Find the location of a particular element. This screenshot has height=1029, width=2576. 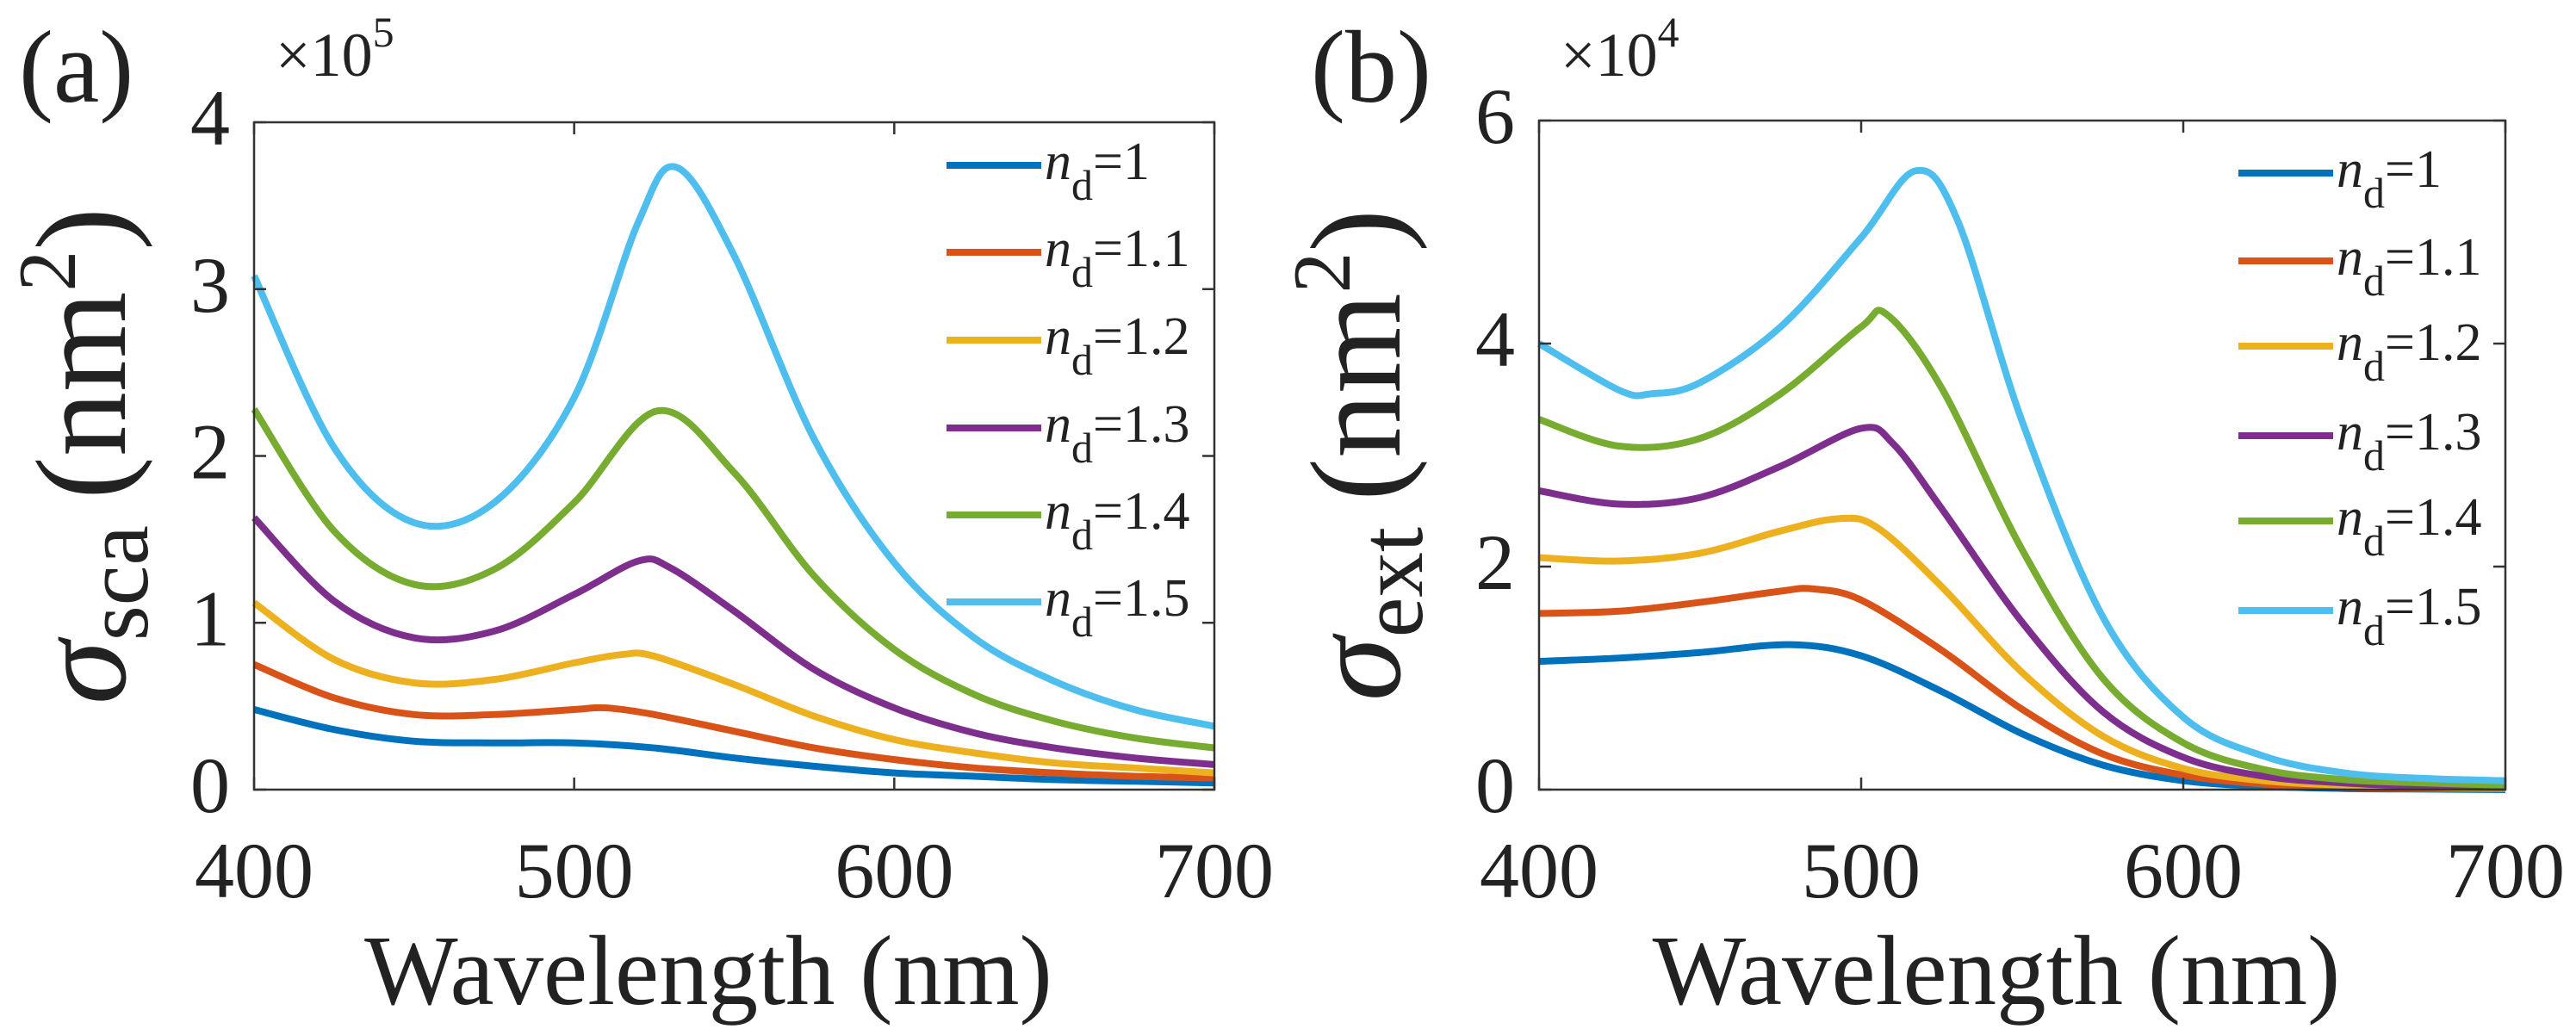

sigma-subscript: sca is located at coordinates (116, 583).